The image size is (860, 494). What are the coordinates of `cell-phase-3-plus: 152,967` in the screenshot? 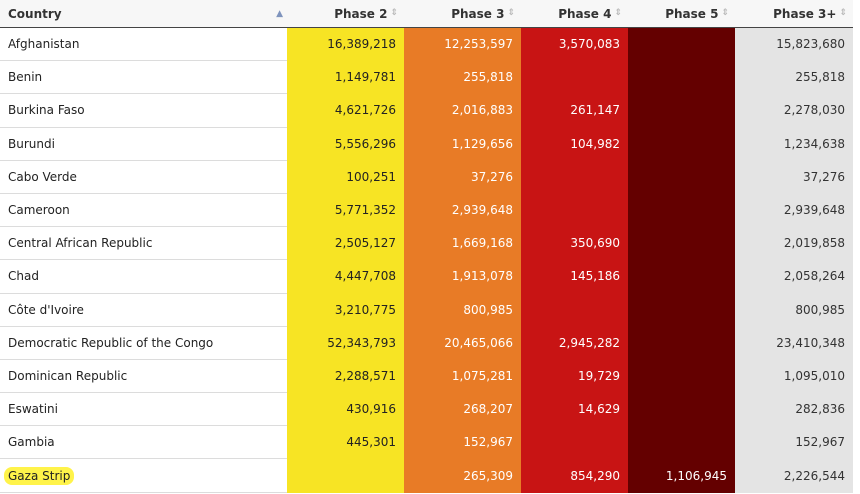 It's located at (794, 443).